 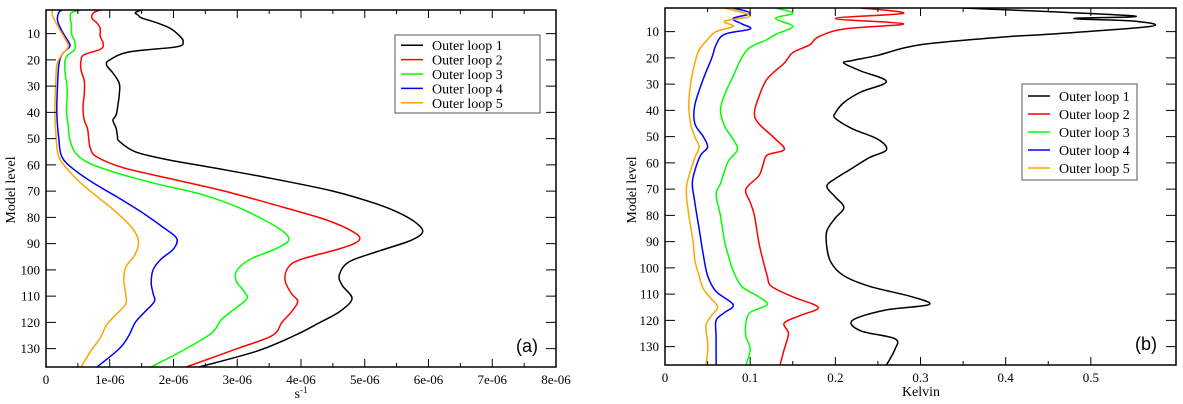 What do you see at coordinates (467, 61) in the screenshot?
I see `a-legend-label: Outer loop 2` at bounding box center [467, 61].